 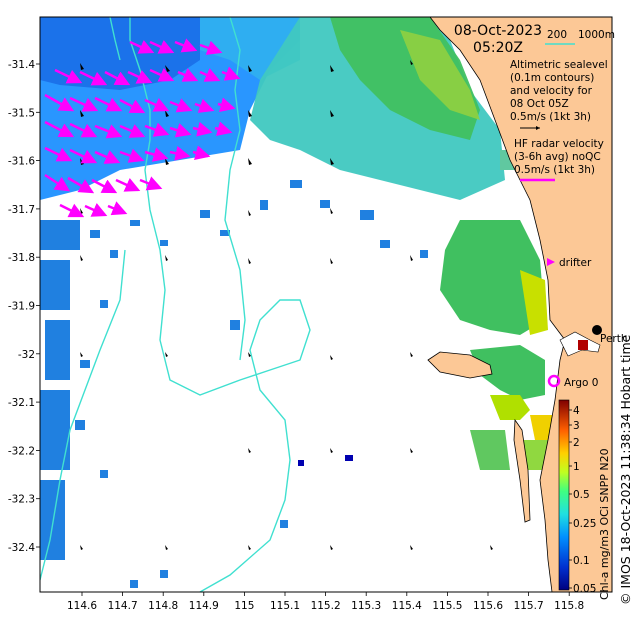 What do you see at coordinates (123, 606) in the screenshot?
I see `x-tick-label: 114.7` at bounding box center [123, 606].